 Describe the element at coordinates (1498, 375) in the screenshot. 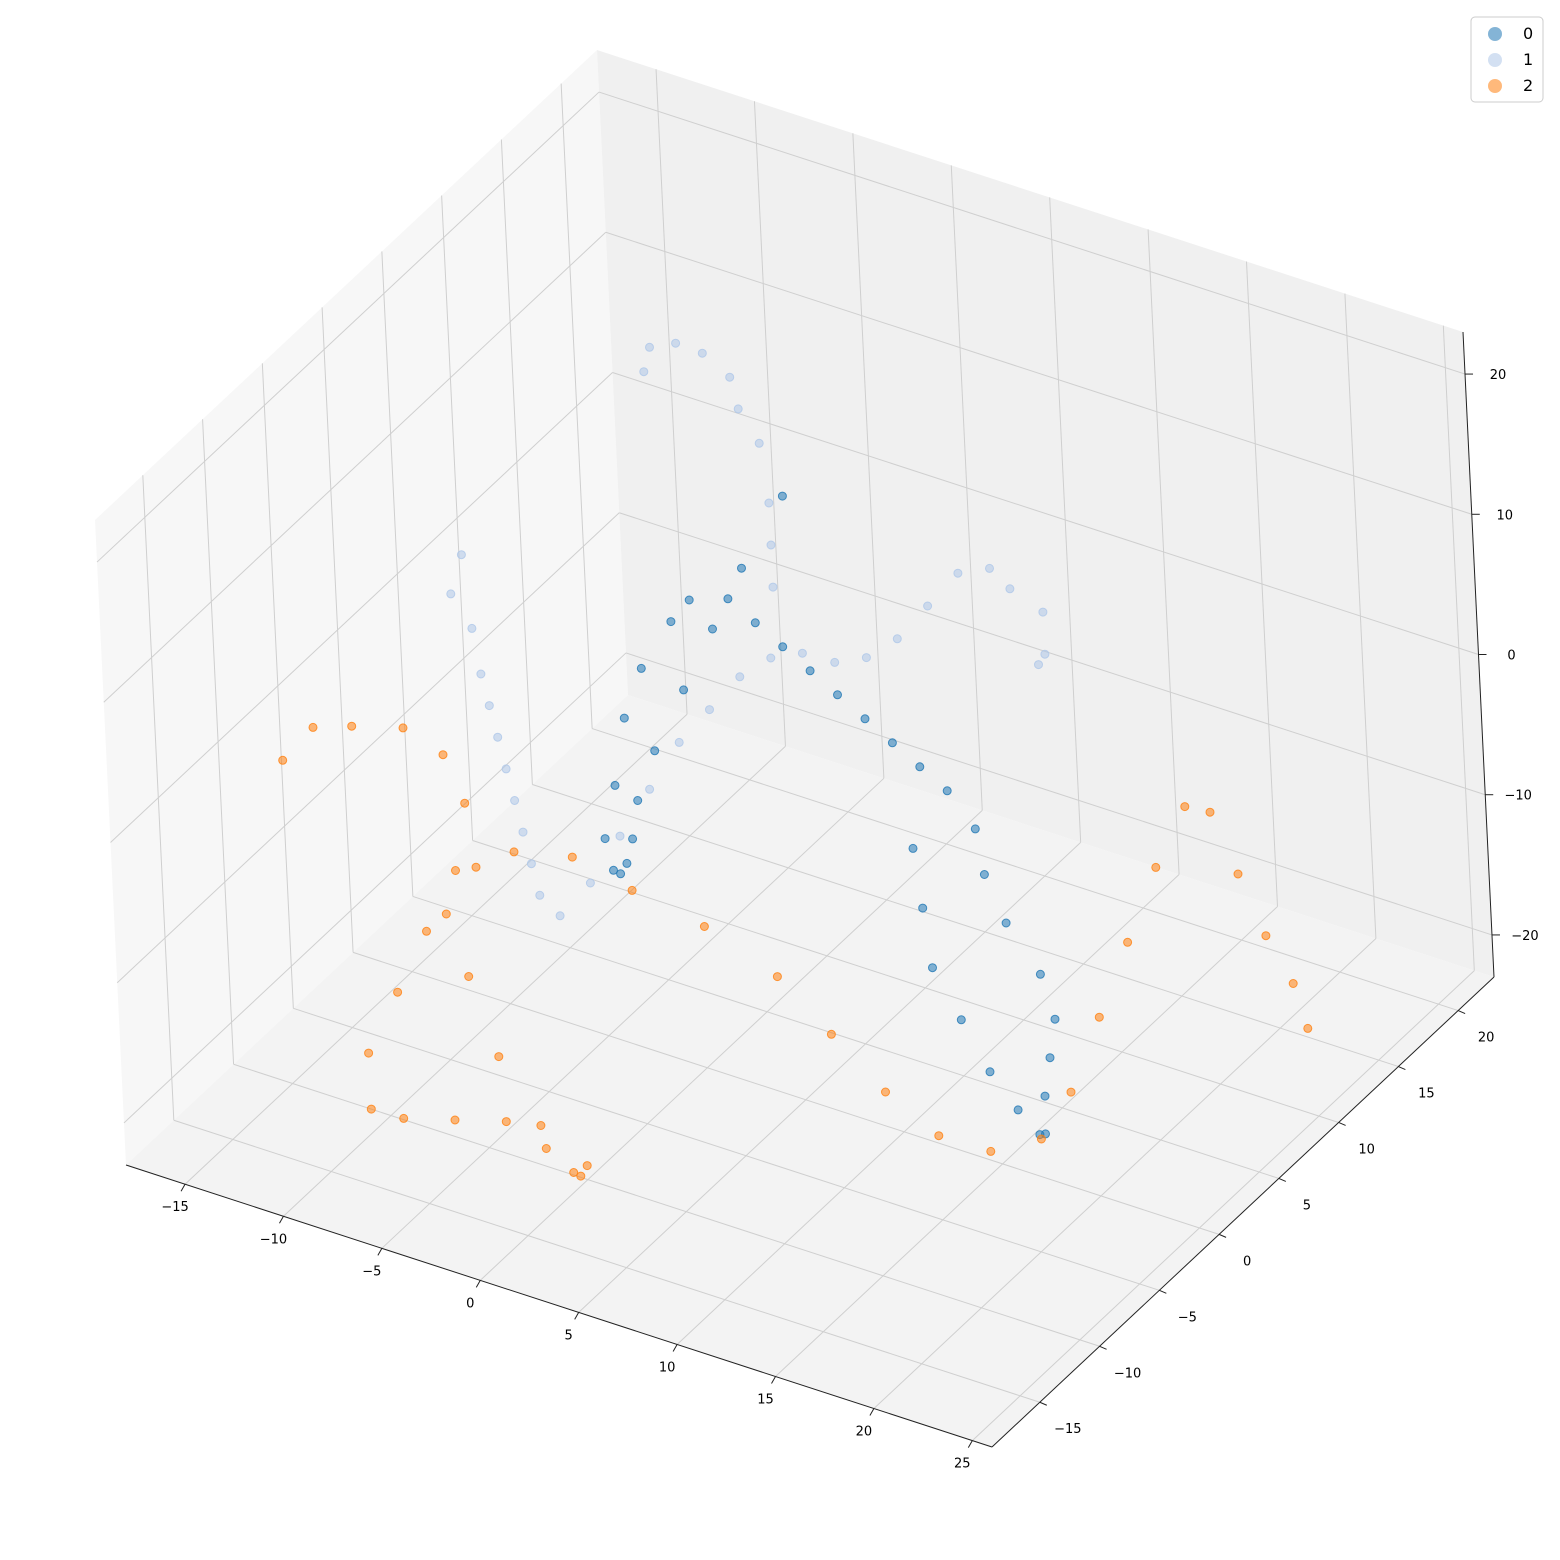

I see `z-tick-label: 20` at that location.